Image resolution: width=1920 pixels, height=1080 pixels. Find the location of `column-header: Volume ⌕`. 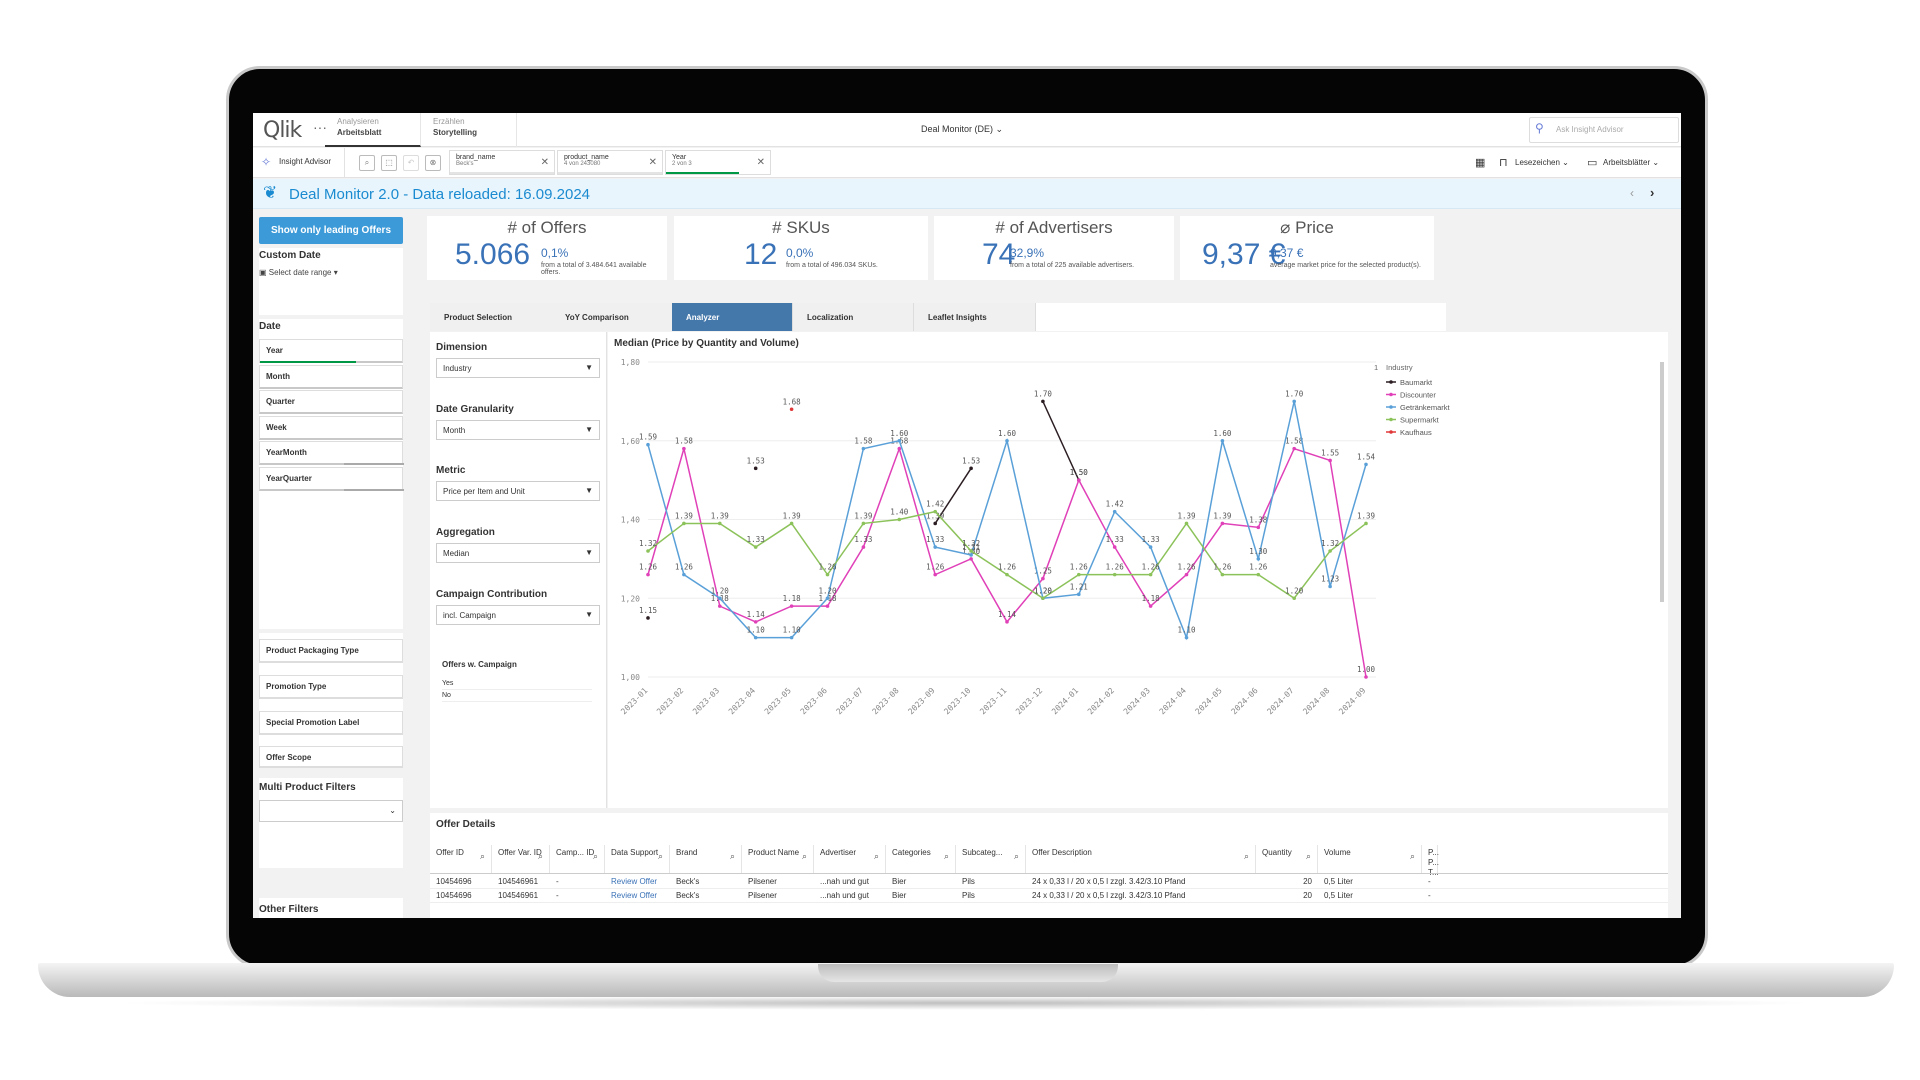

column-header: Volume ⌕ is located at coordinates (1370, 859).